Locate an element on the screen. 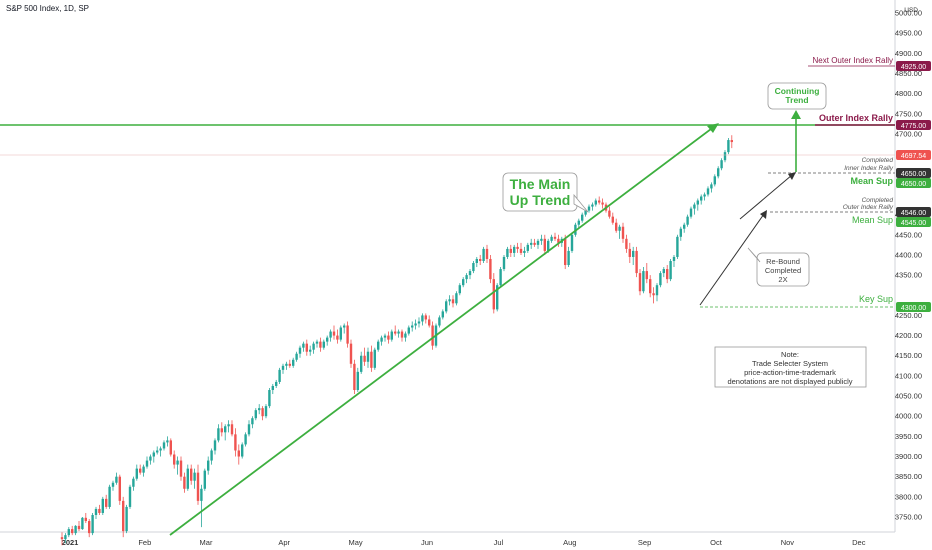 The width and height of the screenshot is (932, 550). continuing-trend-callout: Continuing Trend is located at coordinates (797, 96).